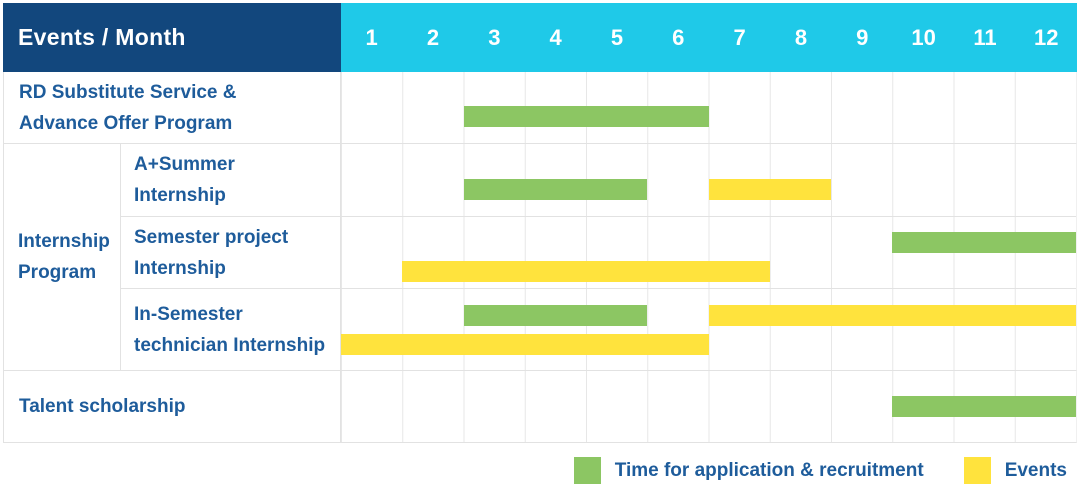 The height and width of the screenshot is (494, 1080). Describe the element at coordinates (769, 470) in the screenshot. I see `legend-label-application: Time for application & recruitment` at that location.